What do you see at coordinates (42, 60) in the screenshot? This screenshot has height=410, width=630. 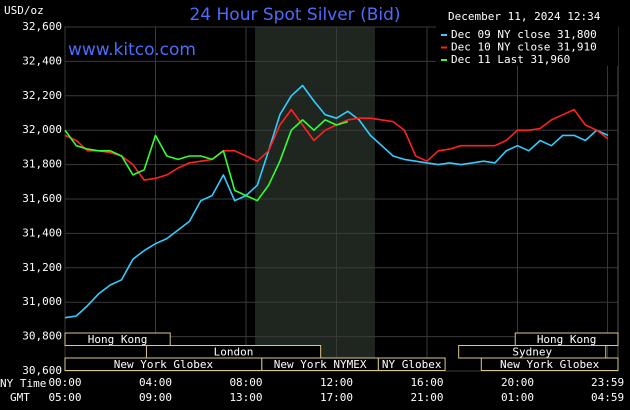 I see `y-tick-label: 32,400` at bounding box center [42, 60].